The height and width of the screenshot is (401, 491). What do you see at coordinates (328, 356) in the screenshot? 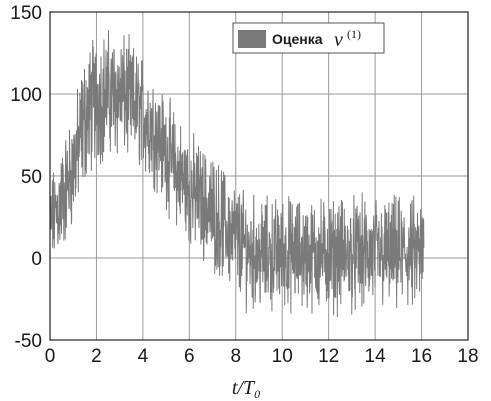
I see `x-tick-label: 12` at bounding box center [328, 356].